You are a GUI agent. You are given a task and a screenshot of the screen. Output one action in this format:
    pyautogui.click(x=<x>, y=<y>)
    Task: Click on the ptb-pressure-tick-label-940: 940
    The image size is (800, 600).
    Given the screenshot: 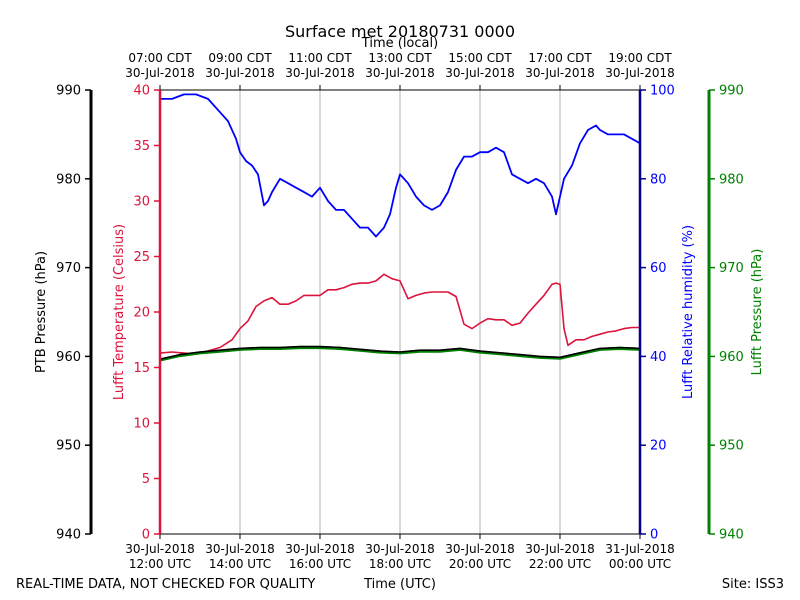 What is the action you would take?
    pyautogui.click(x=68, y=535)
    